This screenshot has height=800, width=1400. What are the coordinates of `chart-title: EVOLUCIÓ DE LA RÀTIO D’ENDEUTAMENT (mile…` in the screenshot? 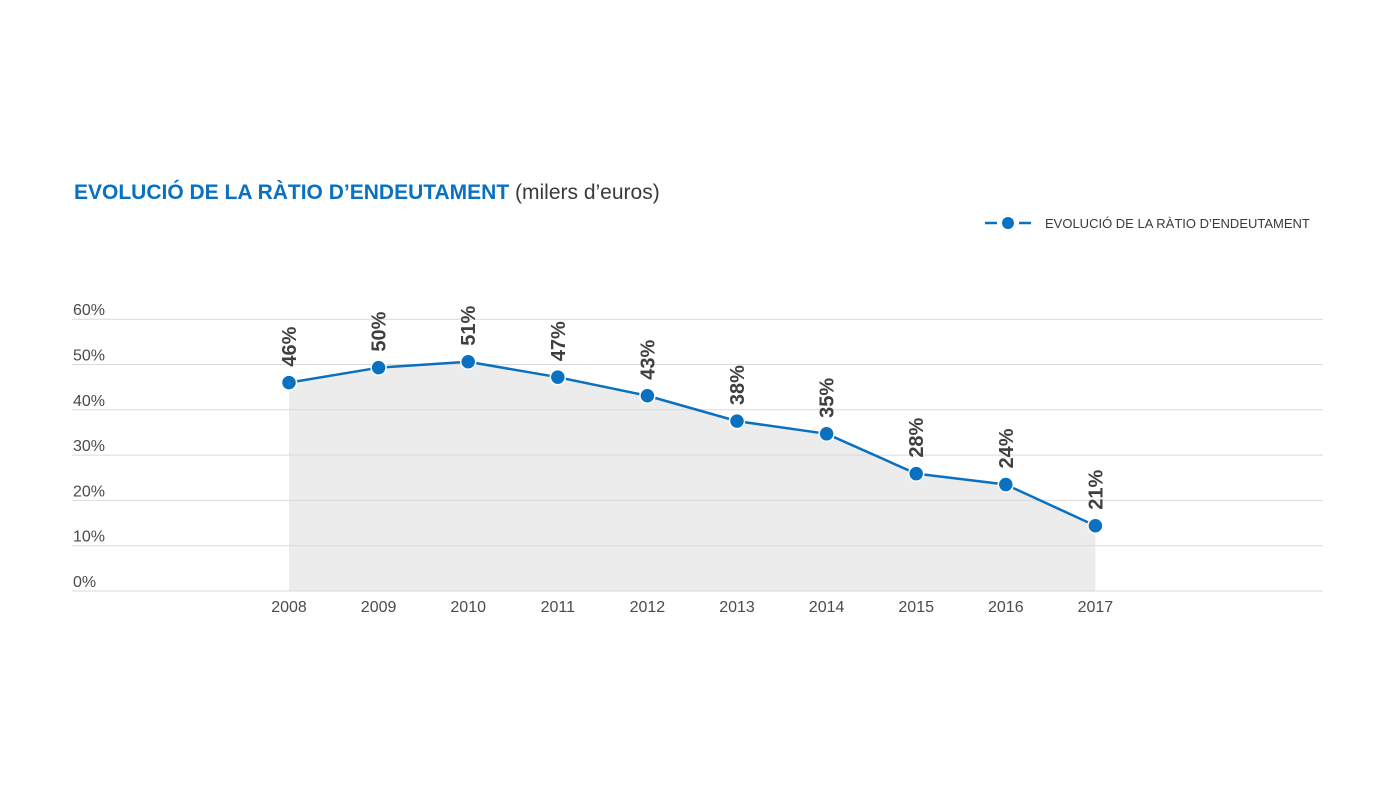 It's located at (367, 193).